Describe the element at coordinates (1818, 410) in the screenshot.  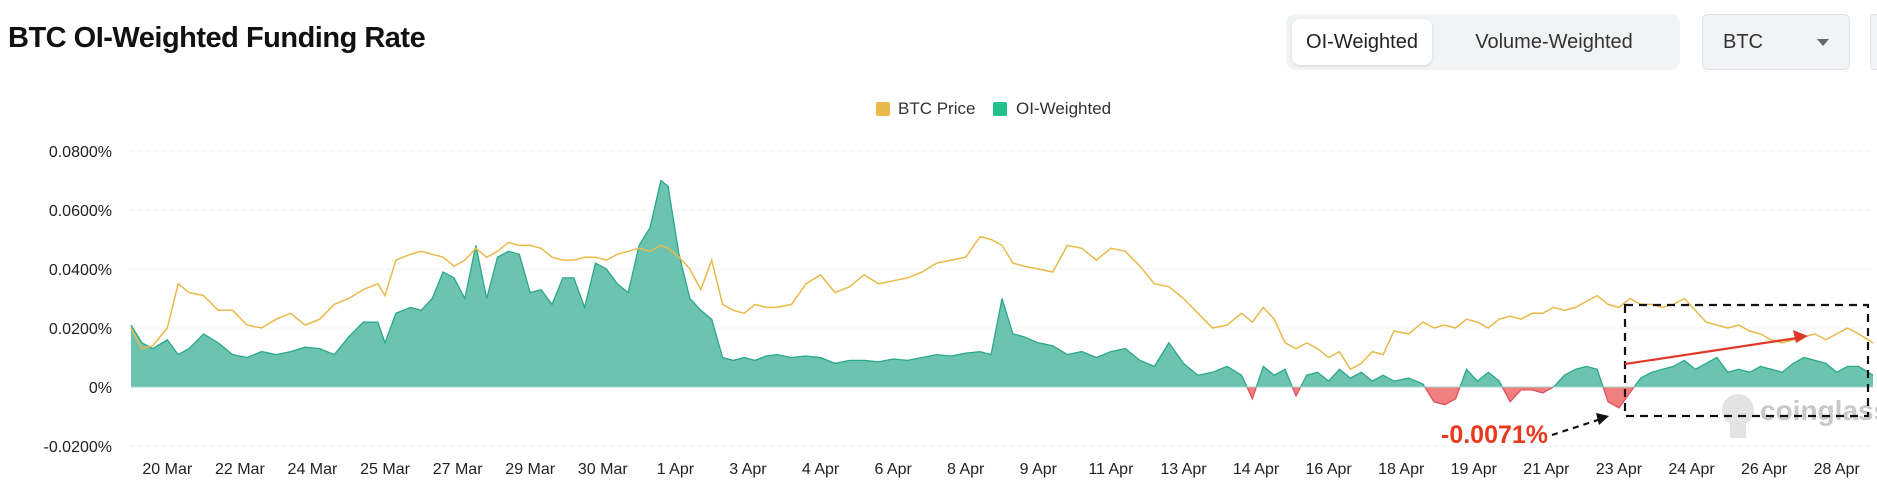
I see `watermark-text: coinglass` at that location.